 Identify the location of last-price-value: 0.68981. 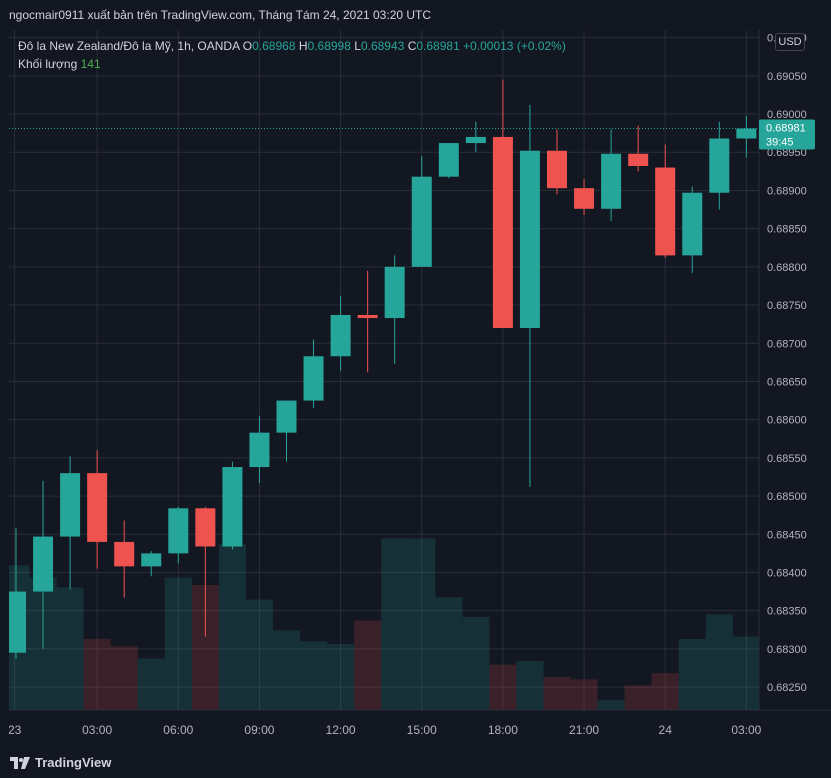
(786, 129).